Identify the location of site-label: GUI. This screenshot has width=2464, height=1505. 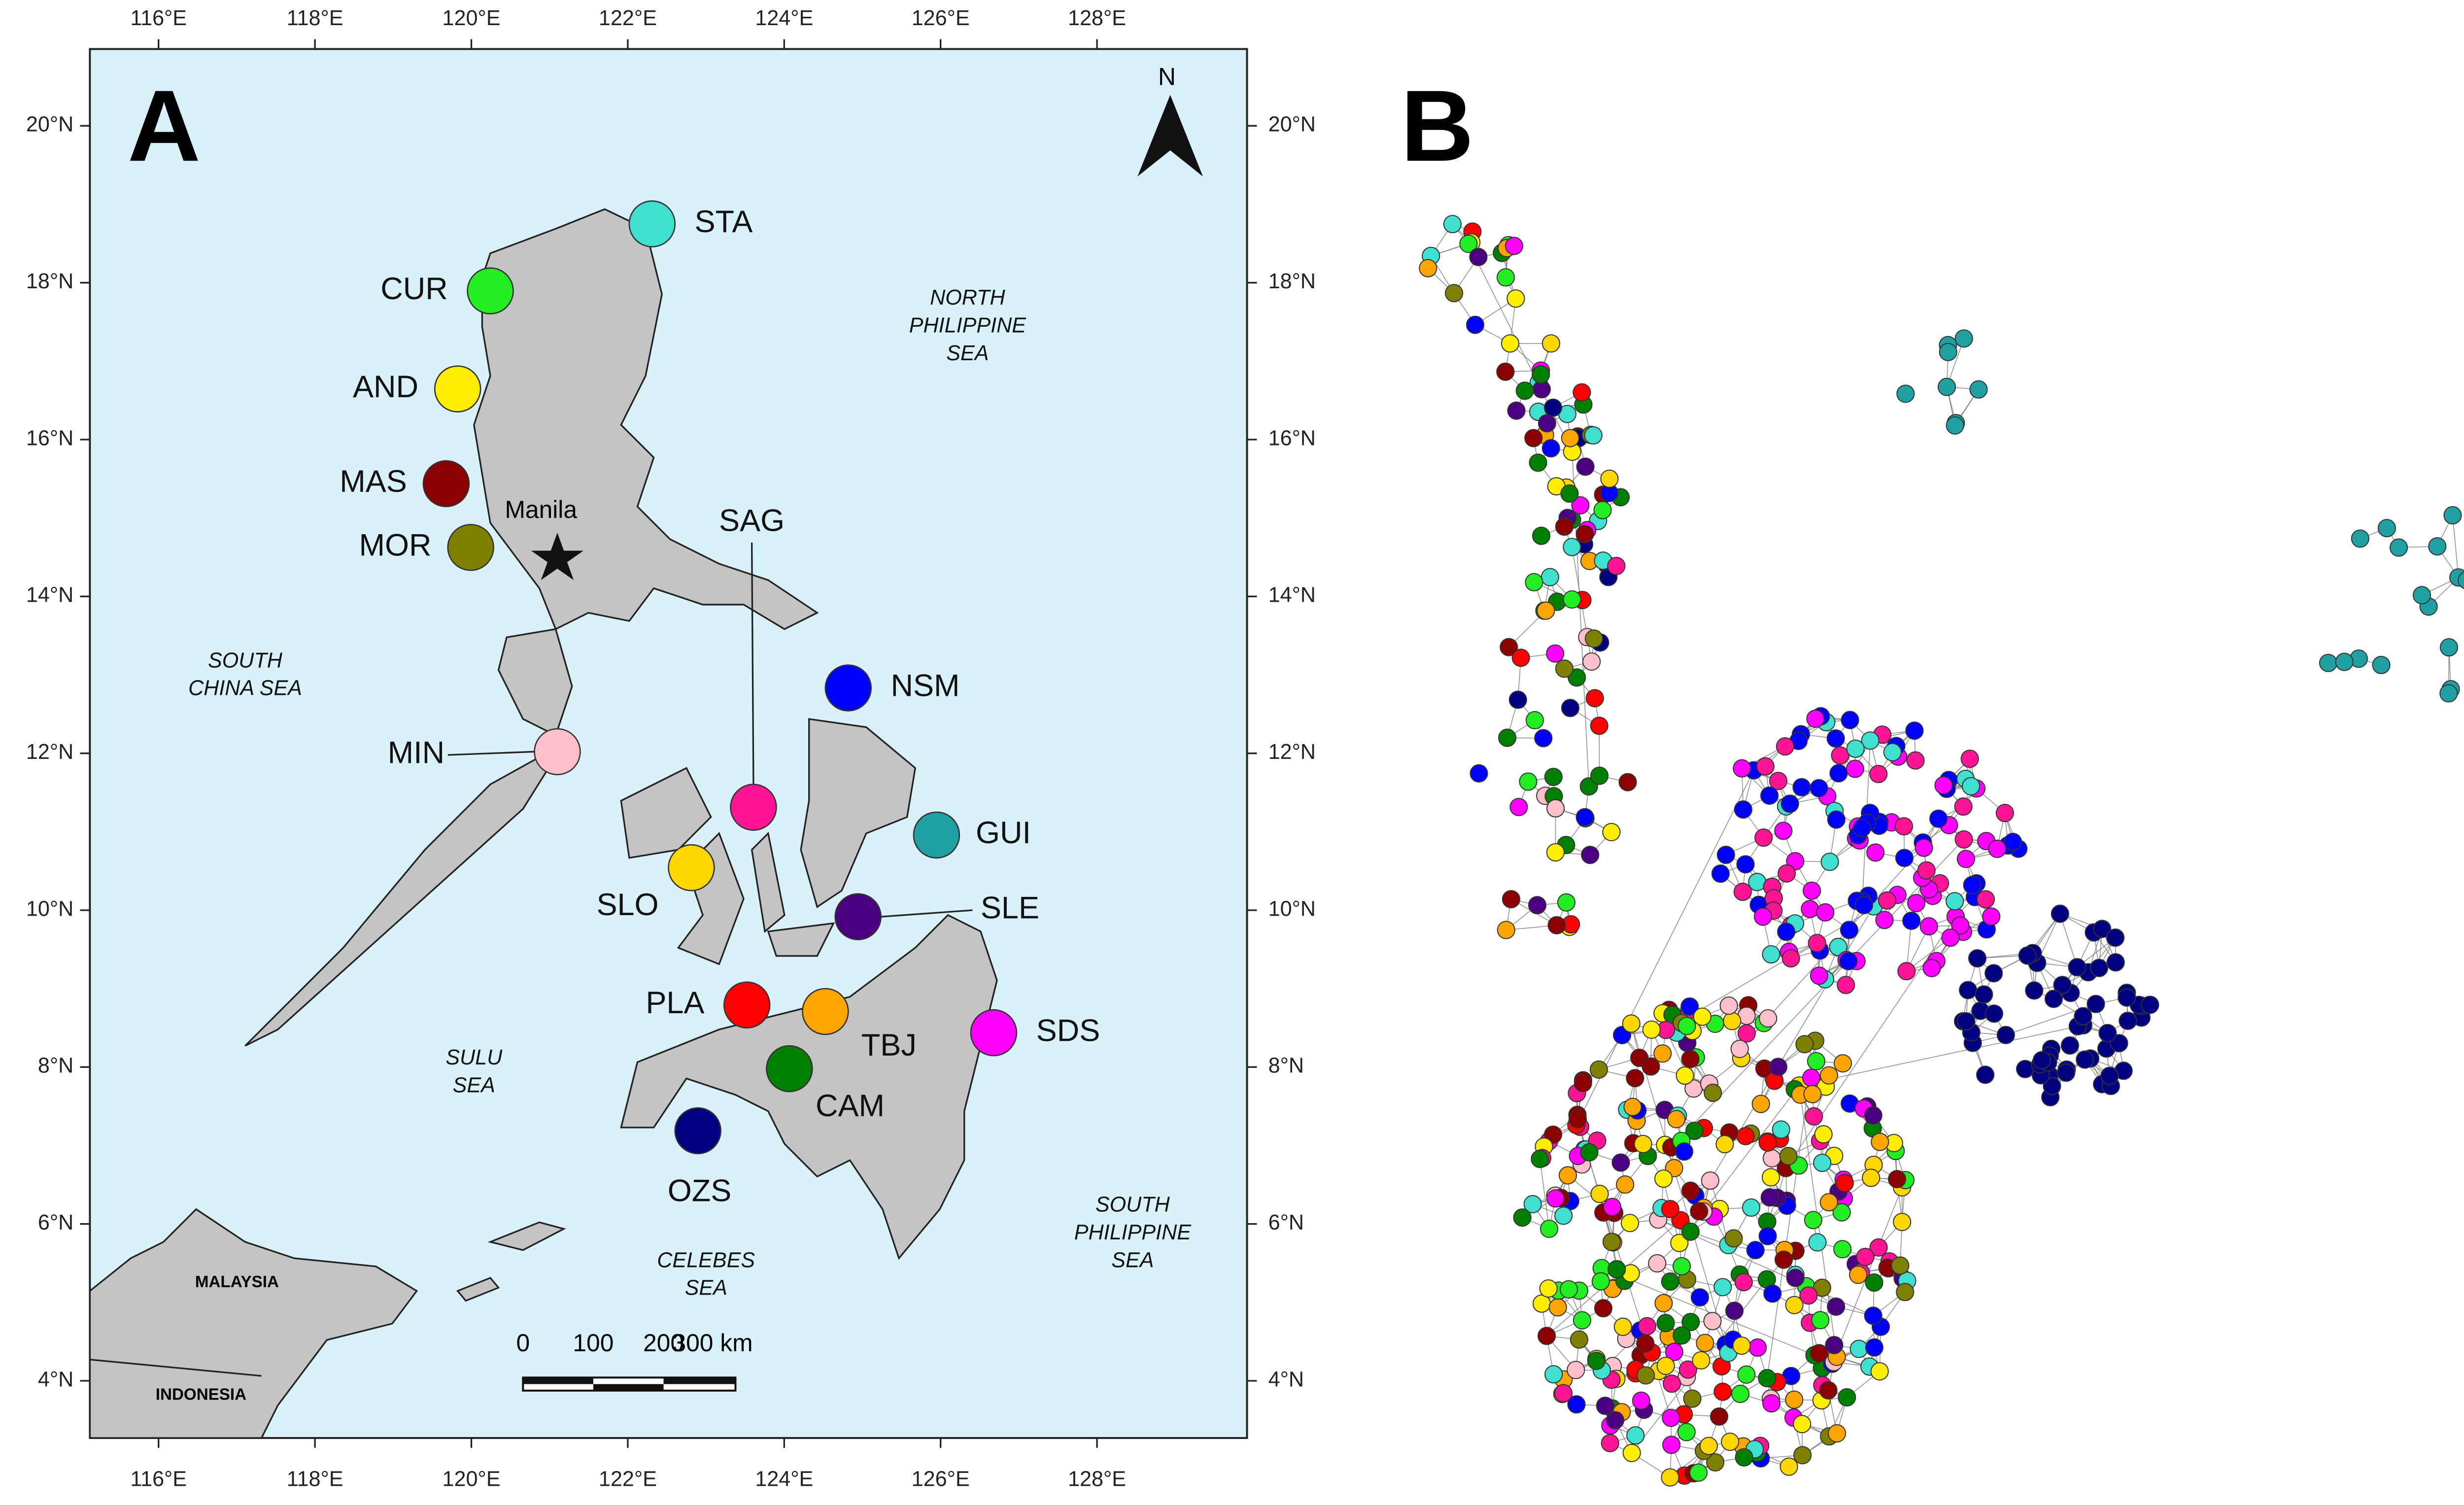
(1003, 833).